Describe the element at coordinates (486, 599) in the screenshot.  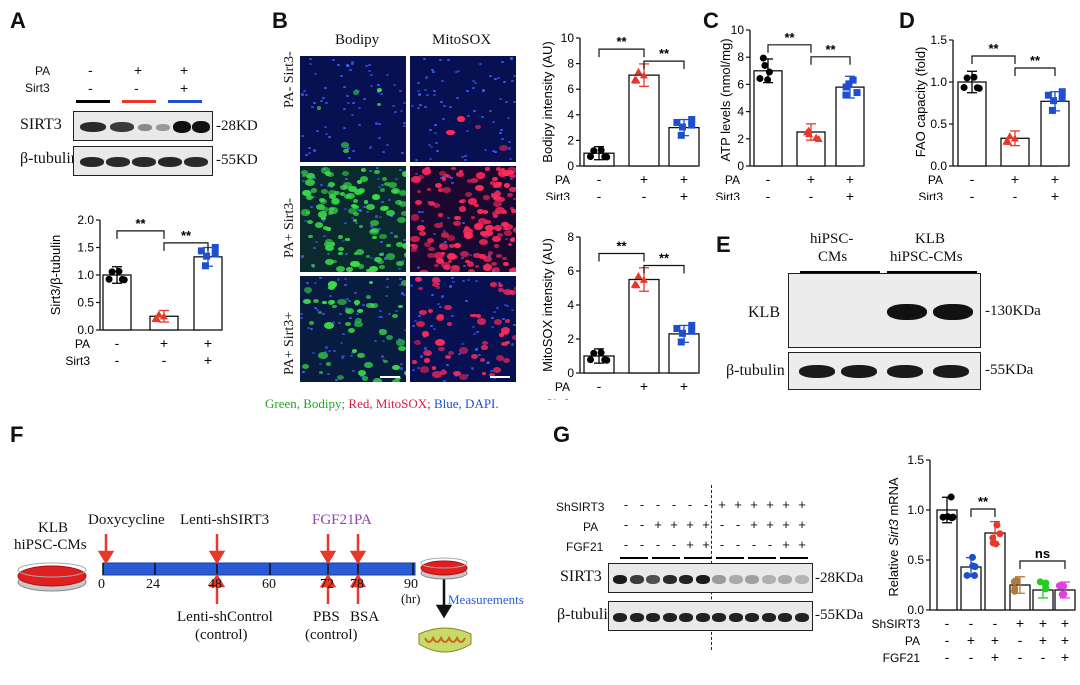
I see `f-label-measurements: Measurements` at that location.